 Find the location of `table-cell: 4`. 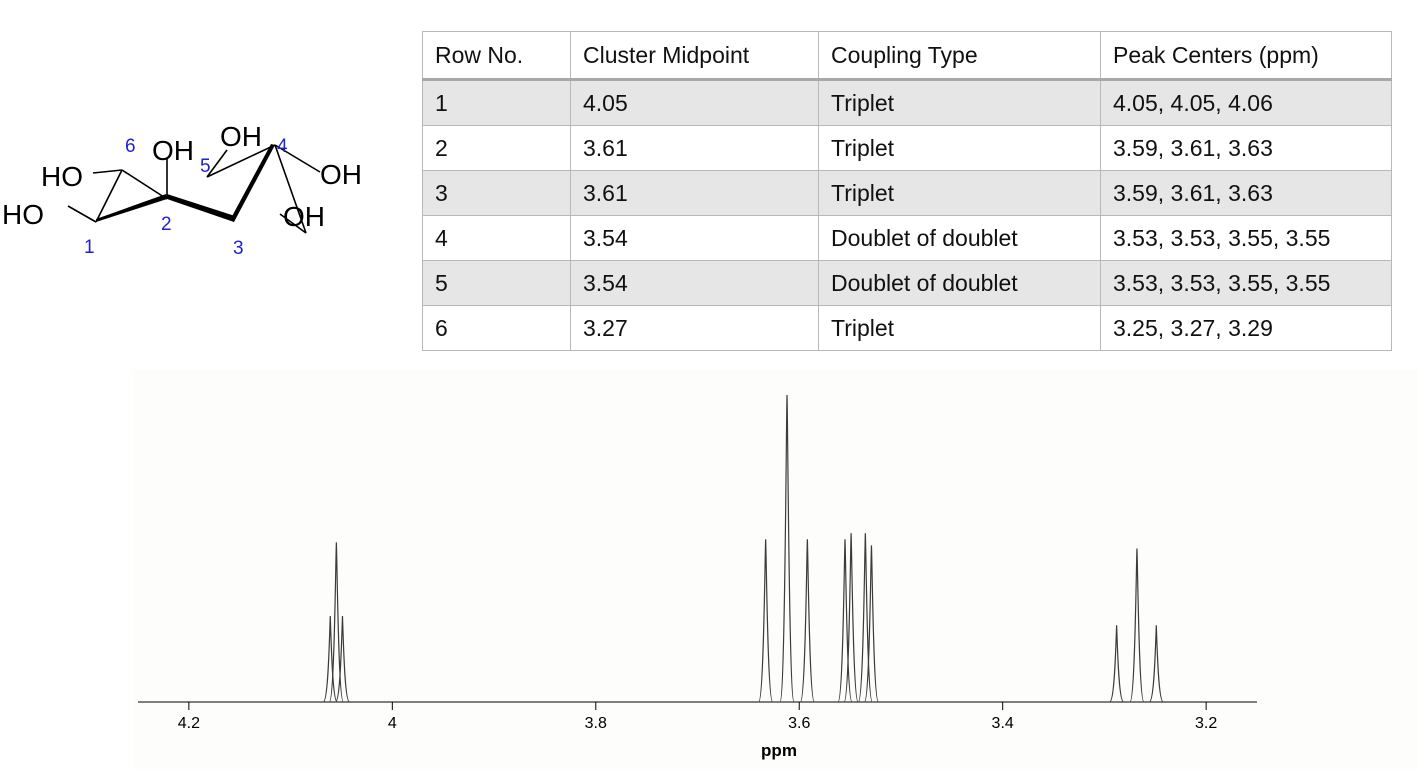

table-cell: 4 is located at coordinates (496, 238).